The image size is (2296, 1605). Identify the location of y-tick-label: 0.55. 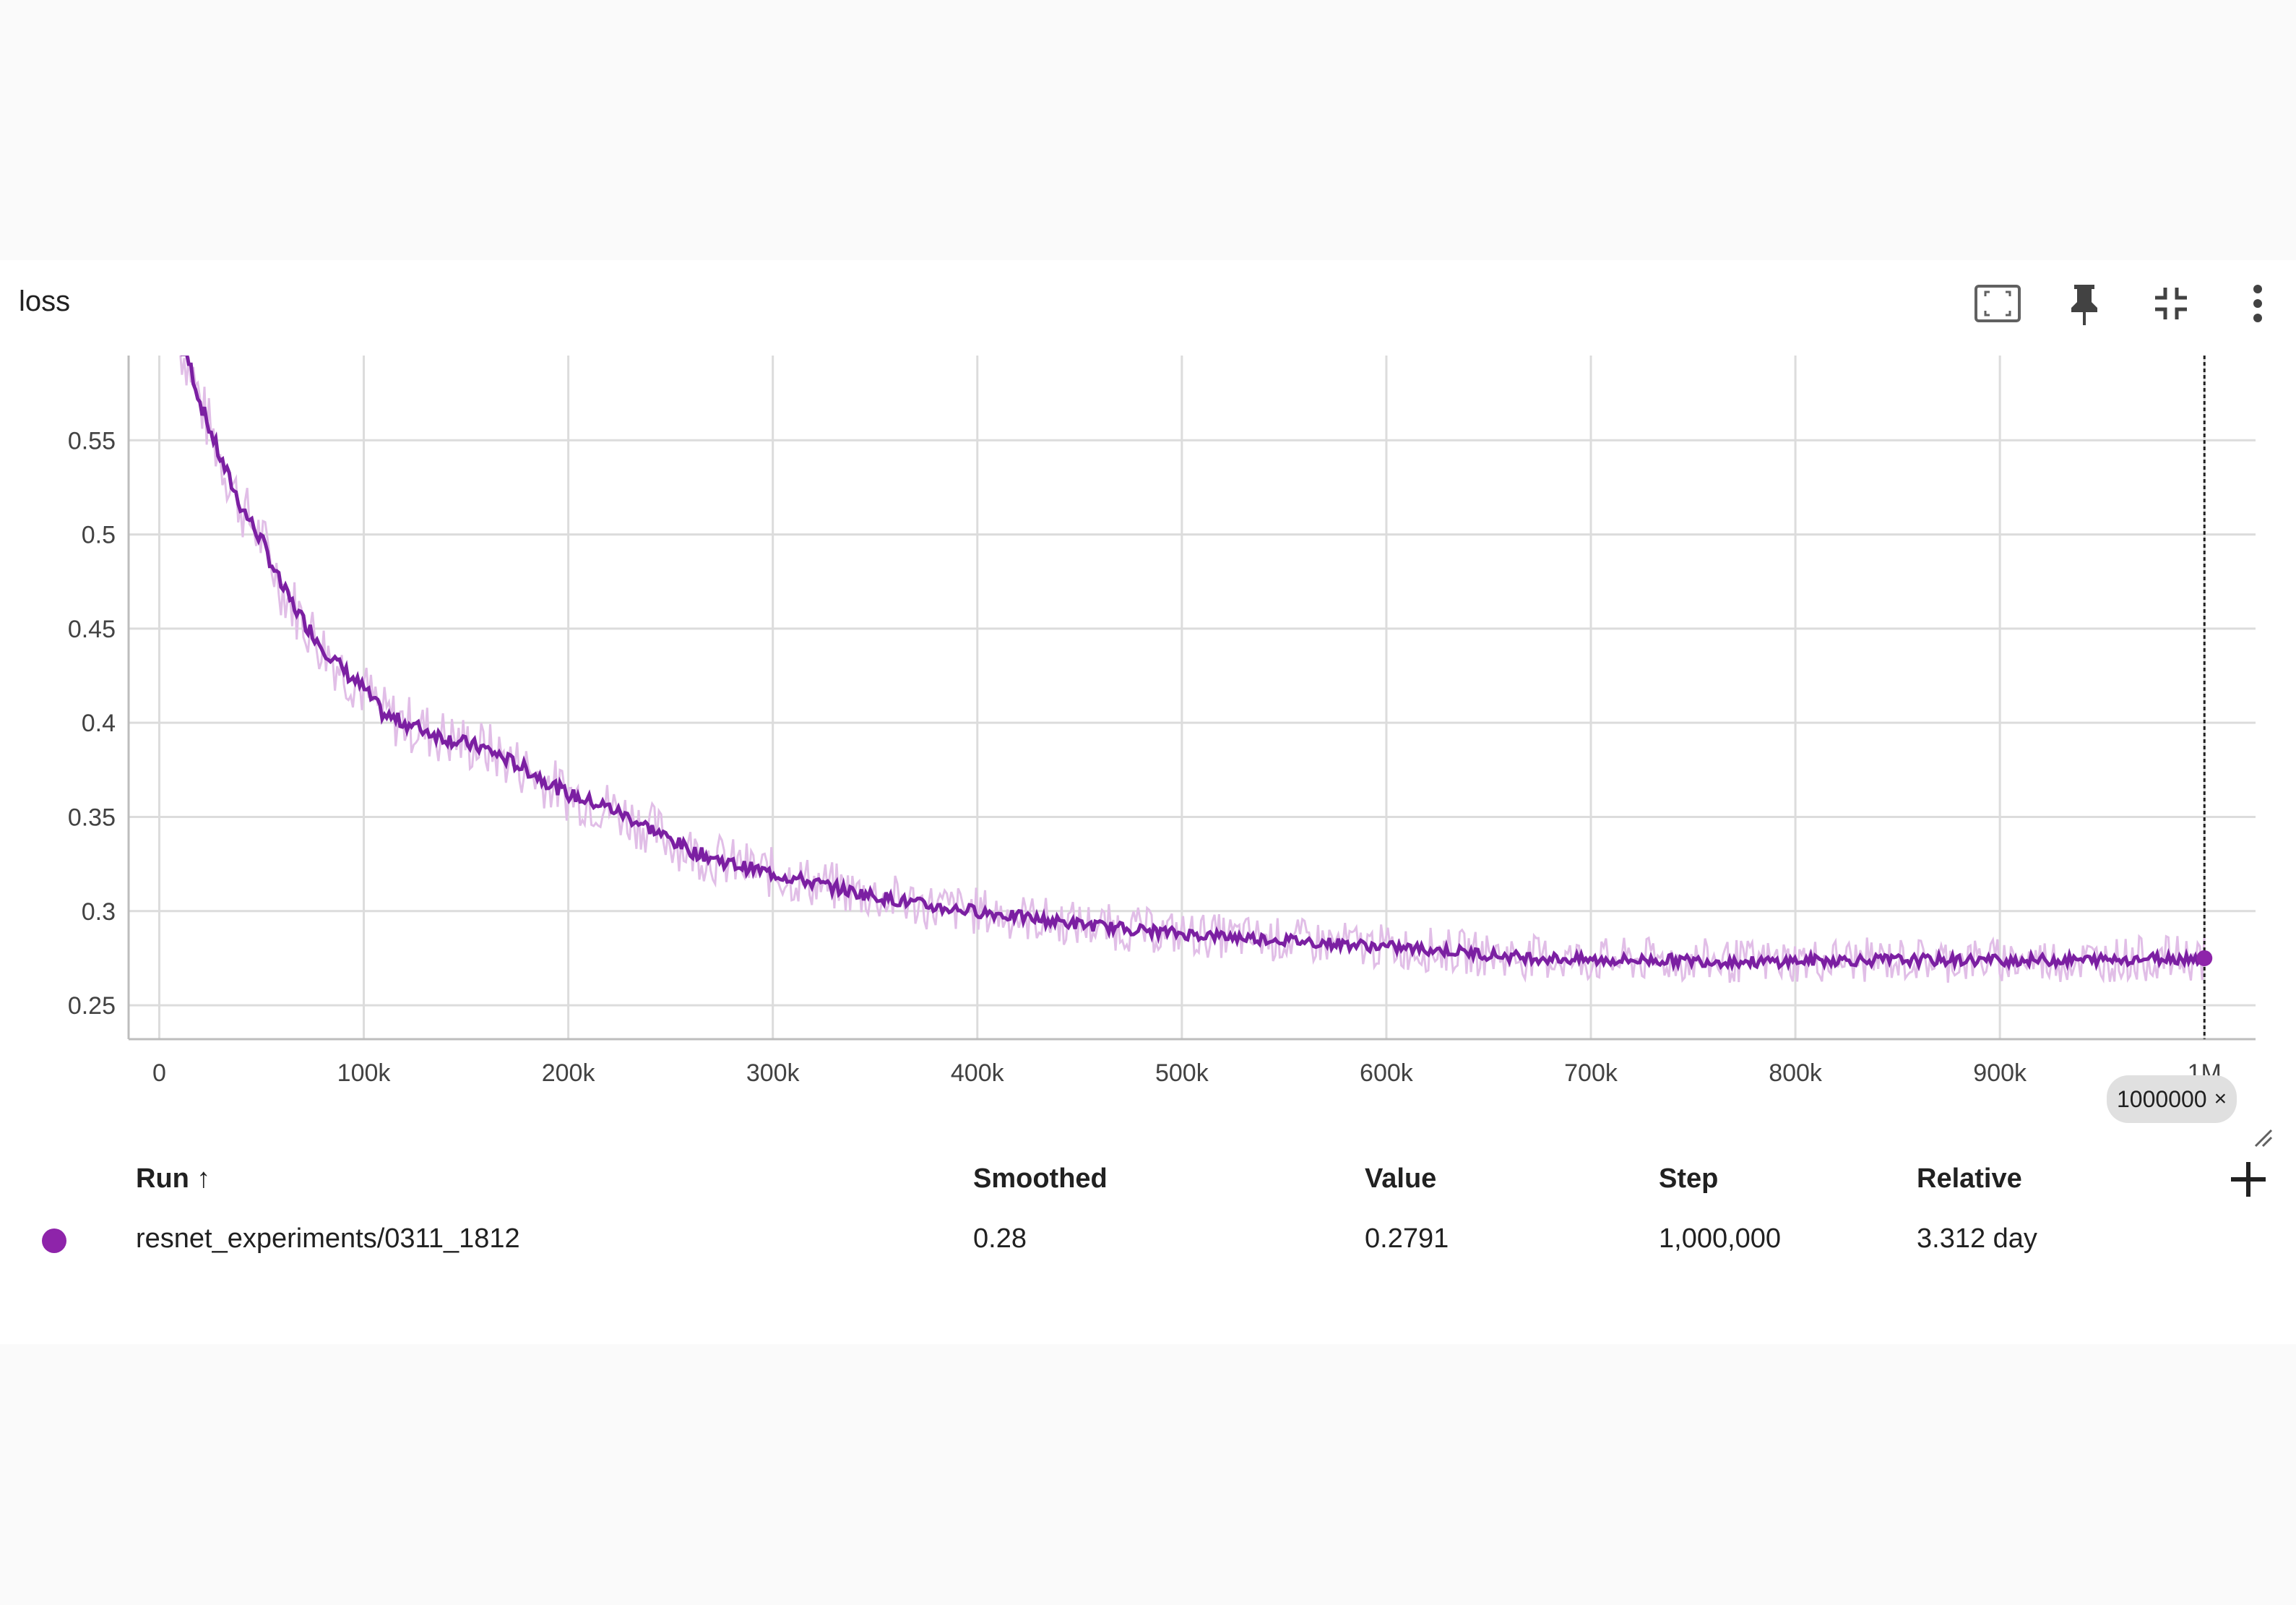
(92, 441).